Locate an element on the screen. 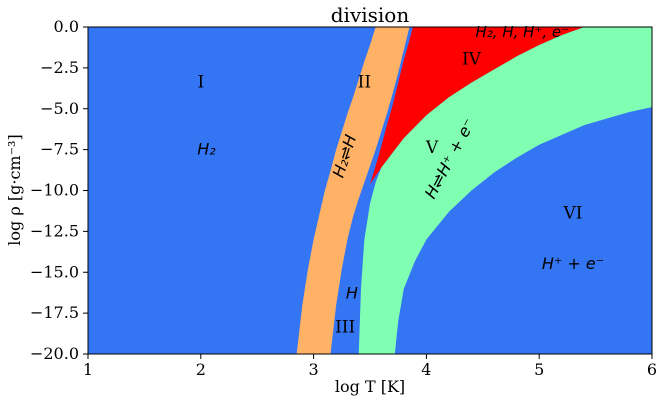 The height and width of the screenshot is (404, 664). x-tick-label-1: 2 is located at coordinates (201, 369).